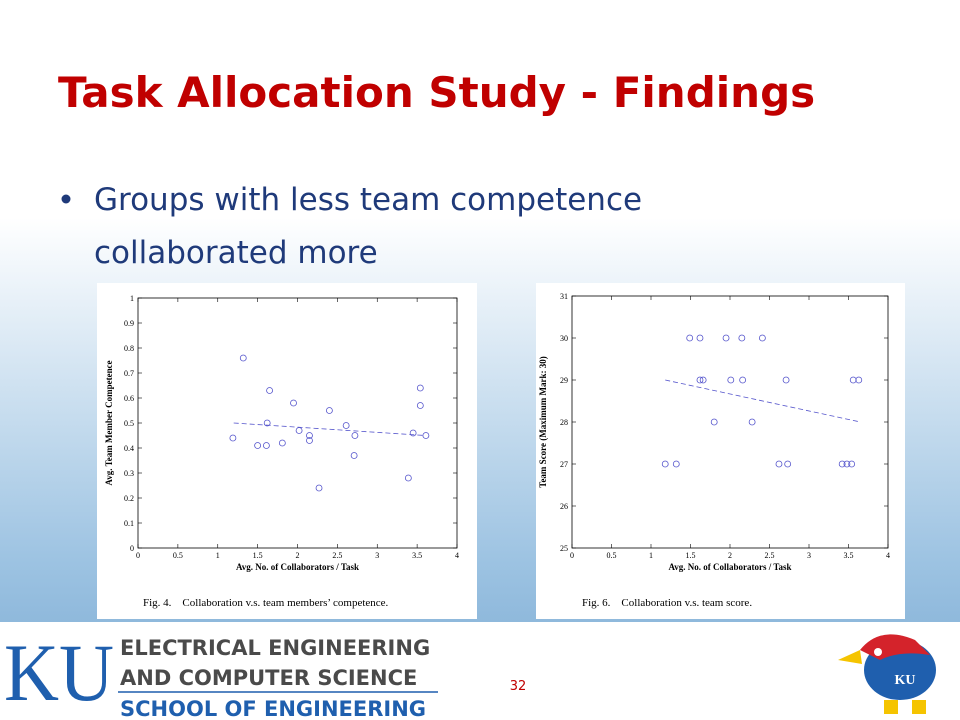 This screenshot has width=960, height=720. What do you see at coordinates (887, 674) in the screenshot?
I see `mascot: KU` at bounding box center [887, 674].